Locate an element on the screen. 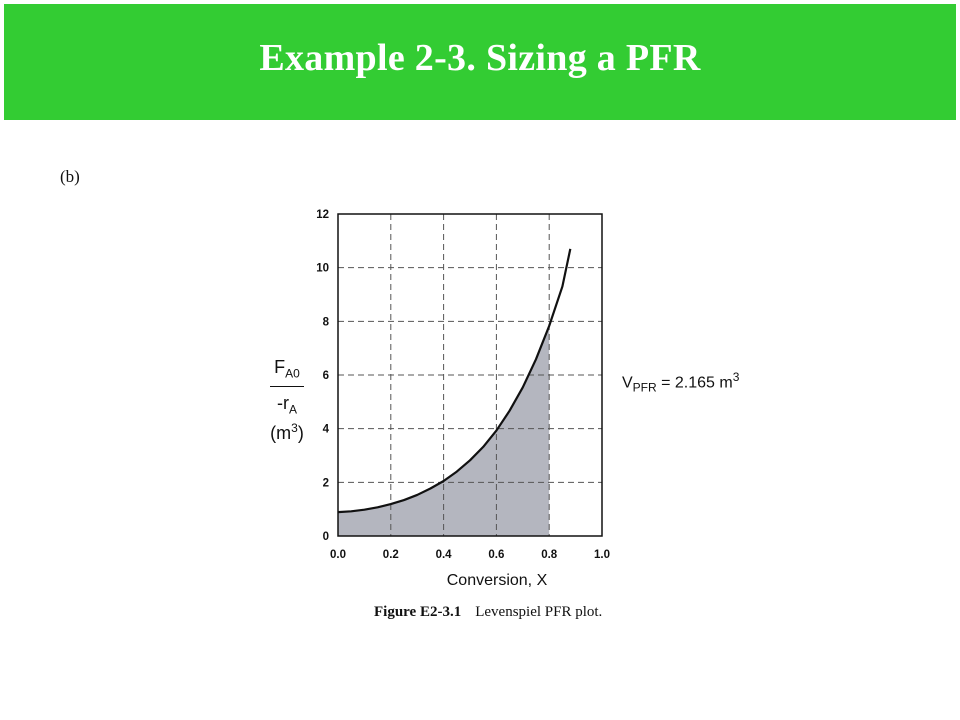 The height and width of the screenshot is (720, 960). part-label: (b) is located at coordinates (70, 176).